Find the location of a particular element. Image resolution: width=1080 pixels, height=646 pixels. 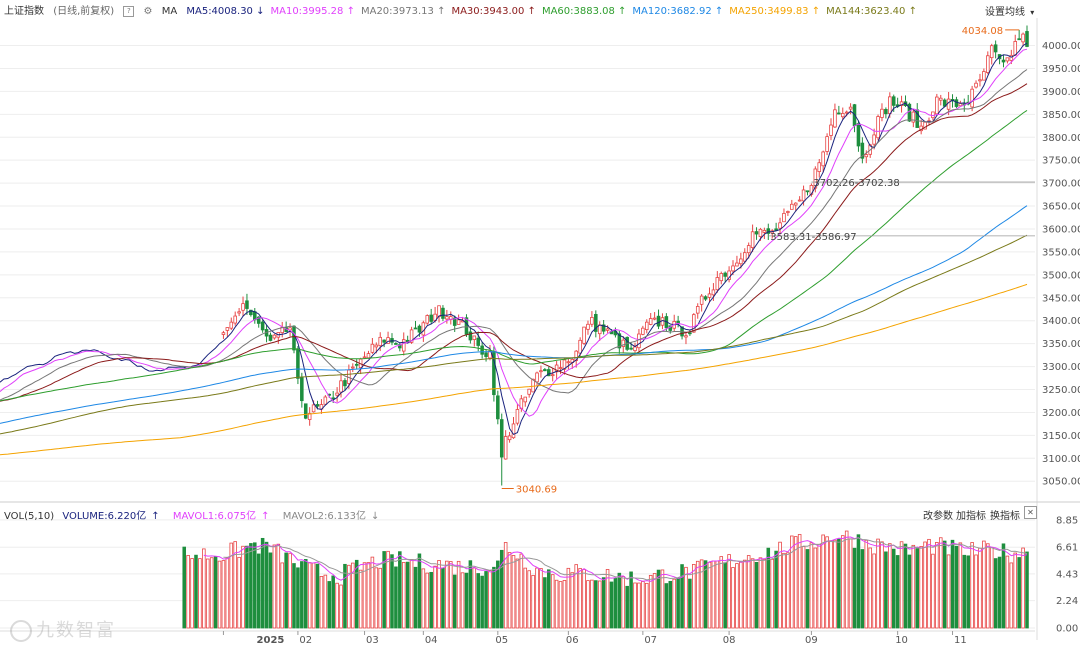

y-tick-label: 3350.00 is located at coordinates (1061, 344).